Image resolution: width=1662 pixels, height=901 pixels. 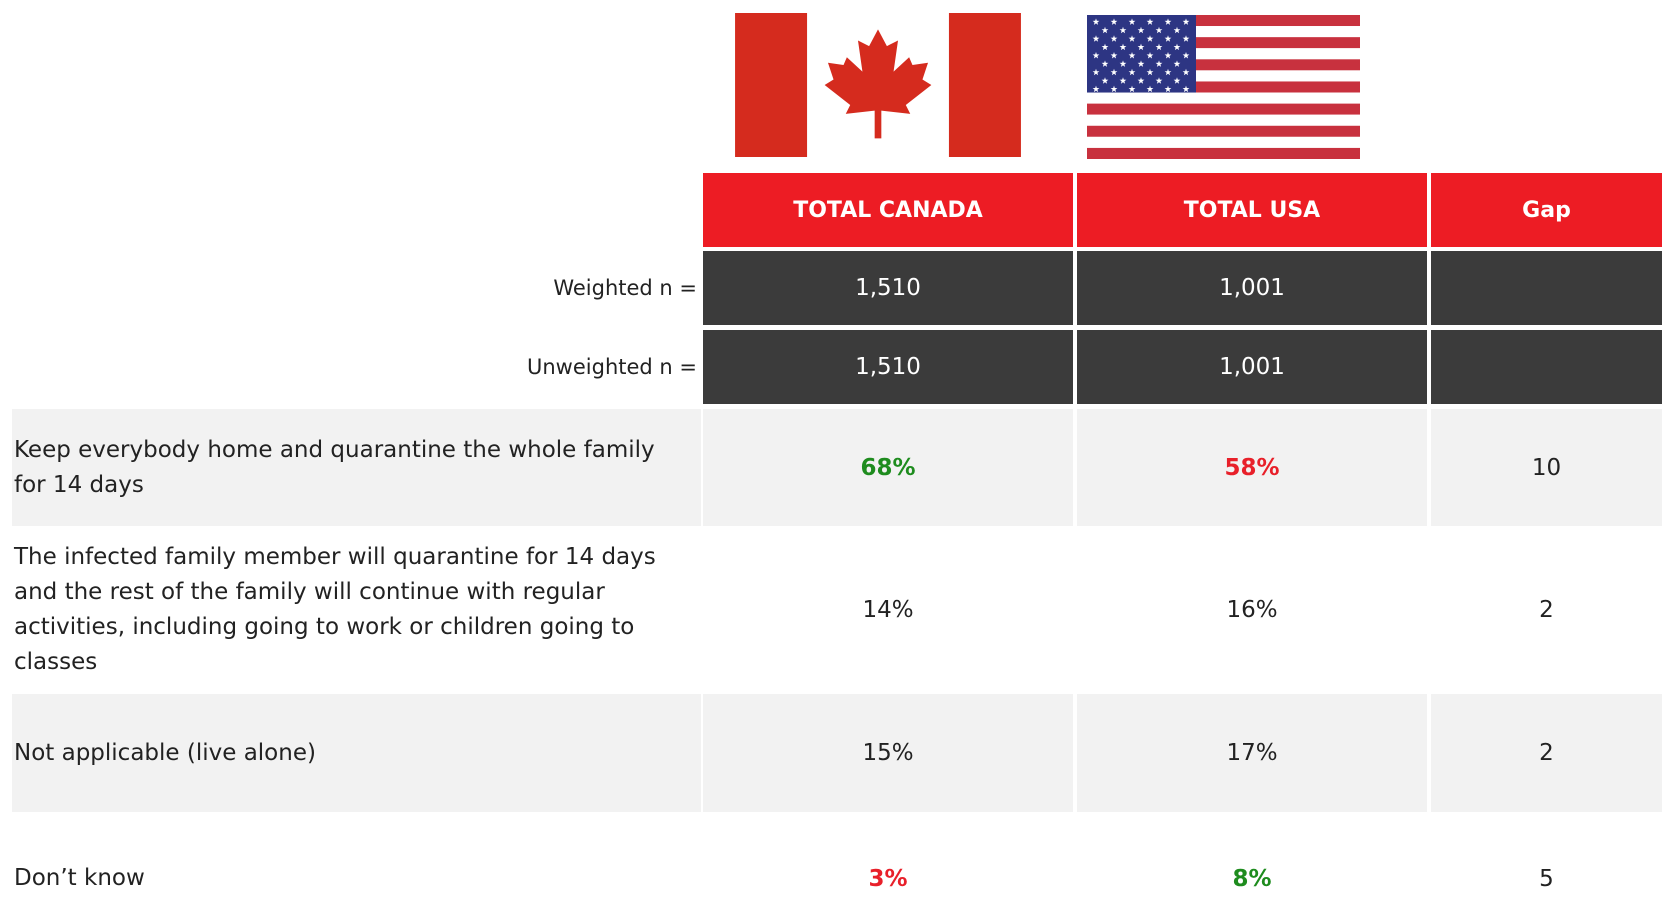 I want to click on row-value: 10, so click(x=1546, y=467).